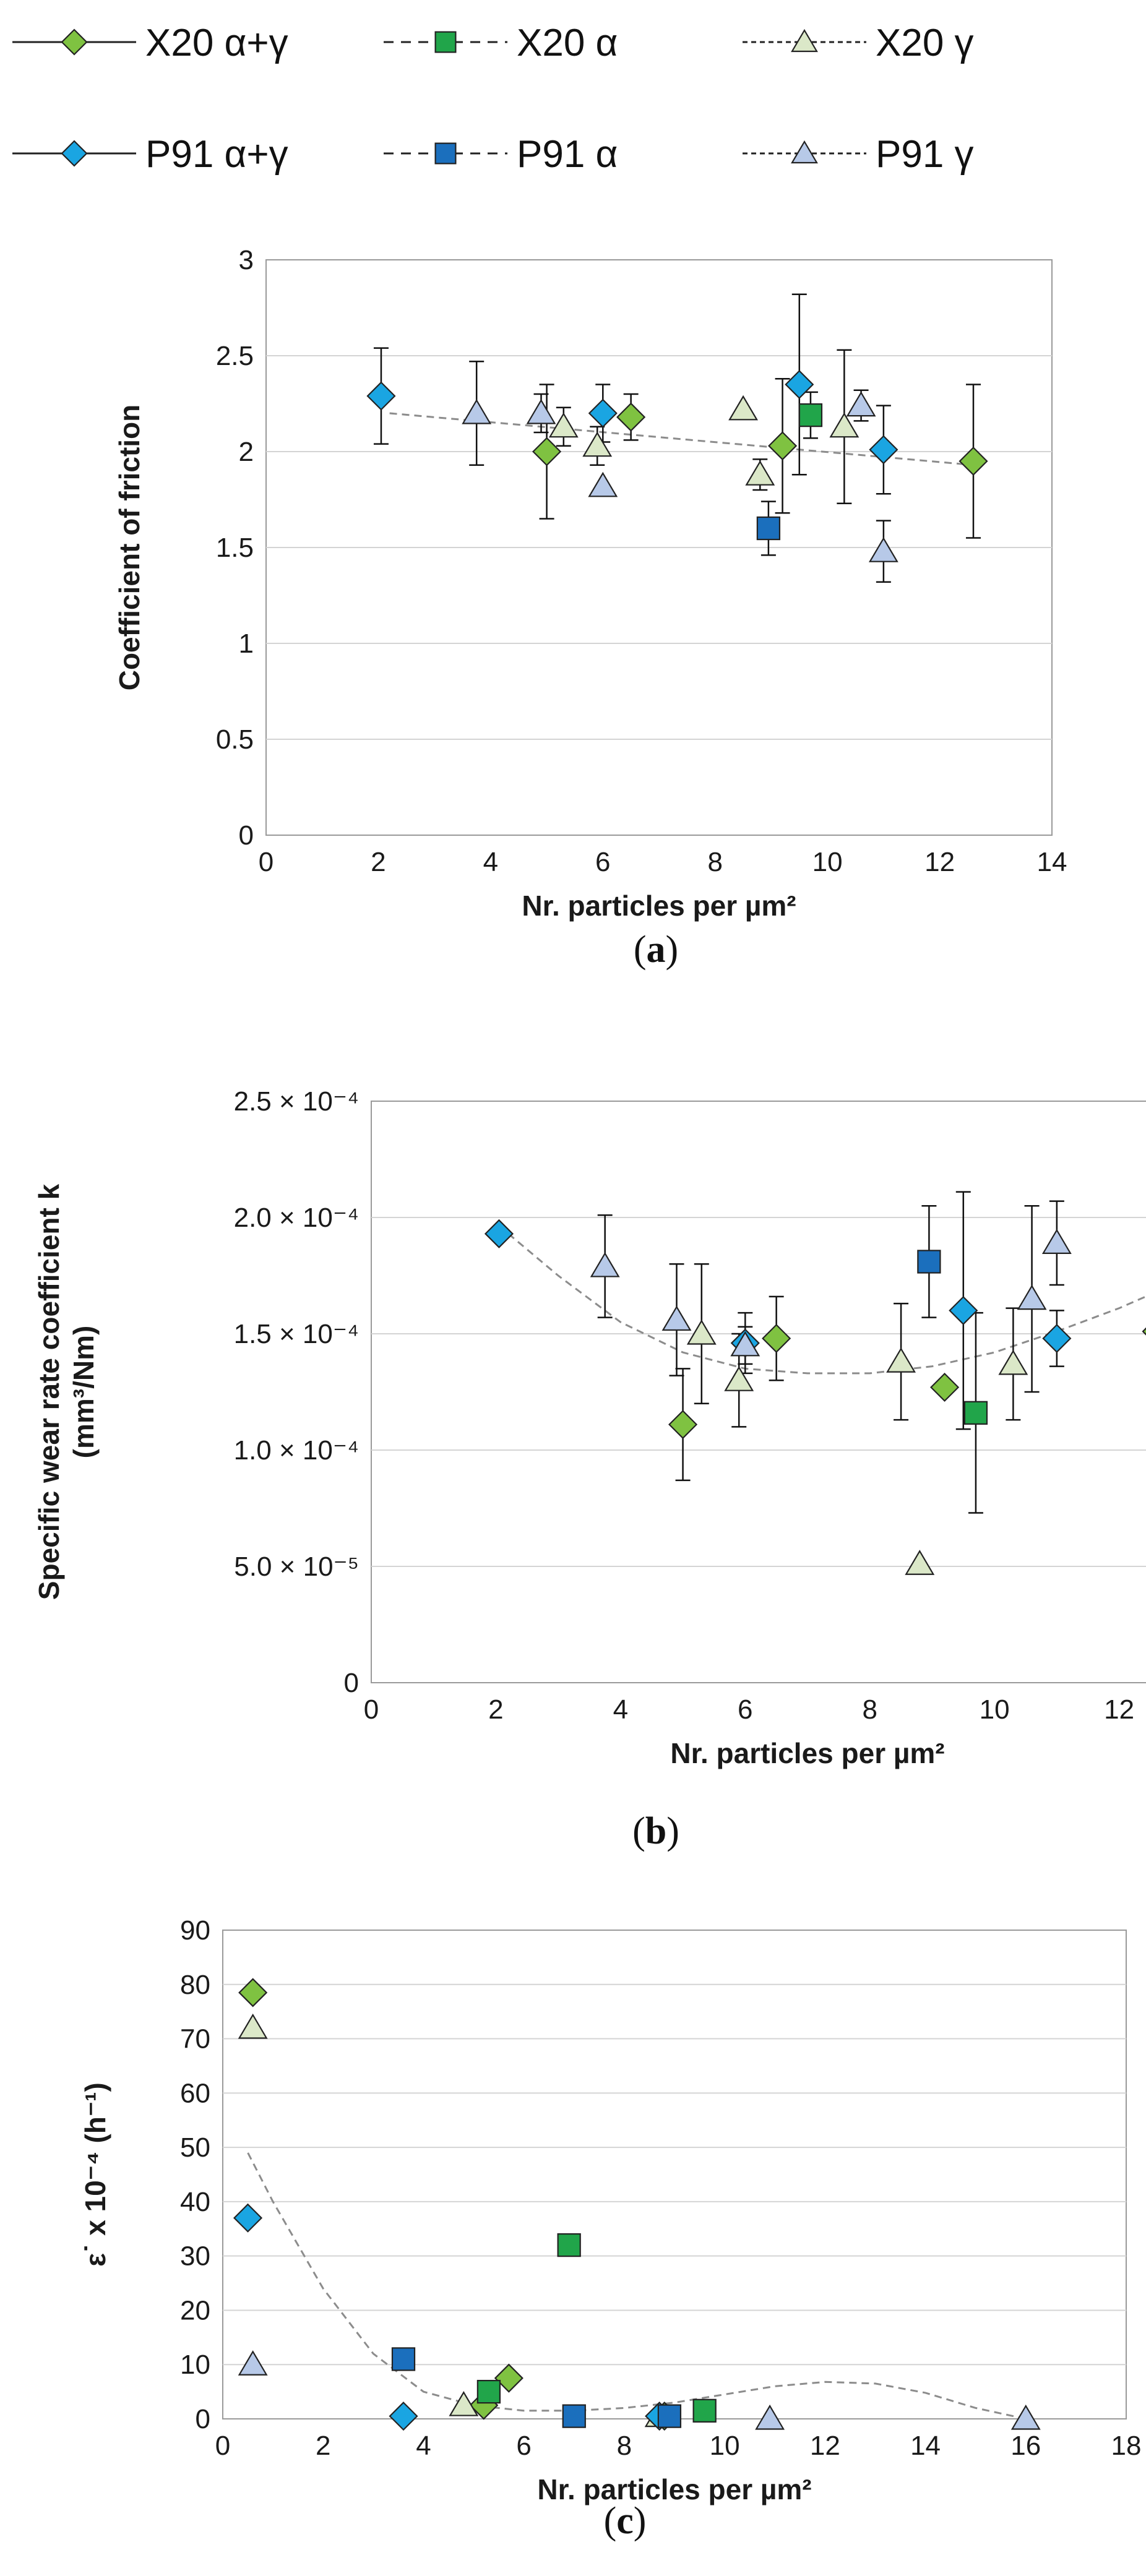 Image resolution: width=1146 pixels, height=2576 pixels. What do you see at coordinates (925, 43) in the screenshot?
I see `legend-label: X20 γ` at bounding box center [925, 43].